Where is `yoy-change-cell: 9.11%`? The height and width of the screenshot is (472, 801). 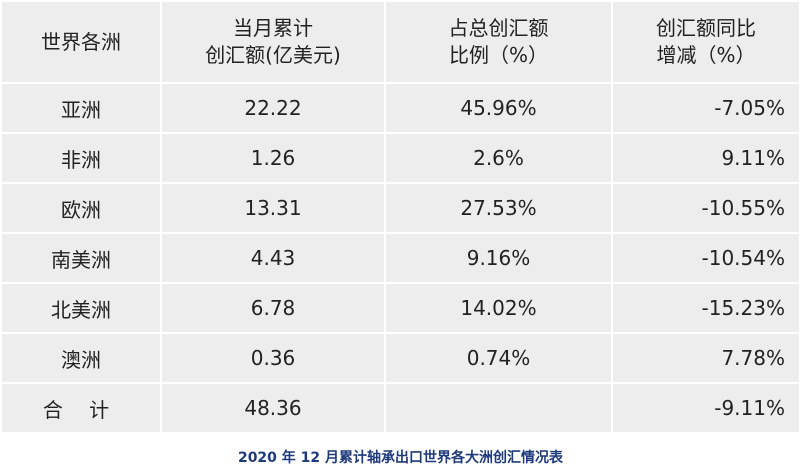
yoy-change-cell: 9.11% is located at coordinates (706, 158).